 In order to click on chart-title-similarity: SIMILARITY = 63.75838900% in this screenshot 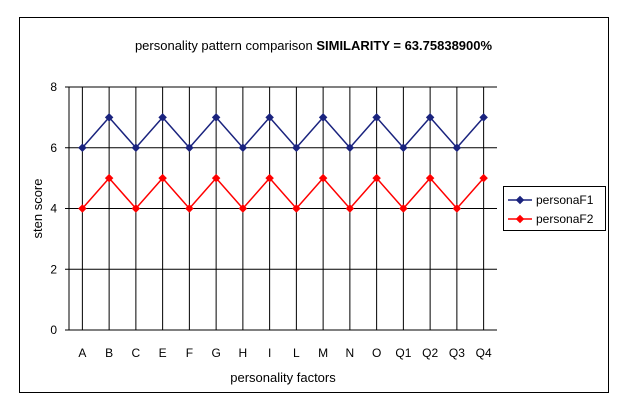, I will do `click(404, 45)`.